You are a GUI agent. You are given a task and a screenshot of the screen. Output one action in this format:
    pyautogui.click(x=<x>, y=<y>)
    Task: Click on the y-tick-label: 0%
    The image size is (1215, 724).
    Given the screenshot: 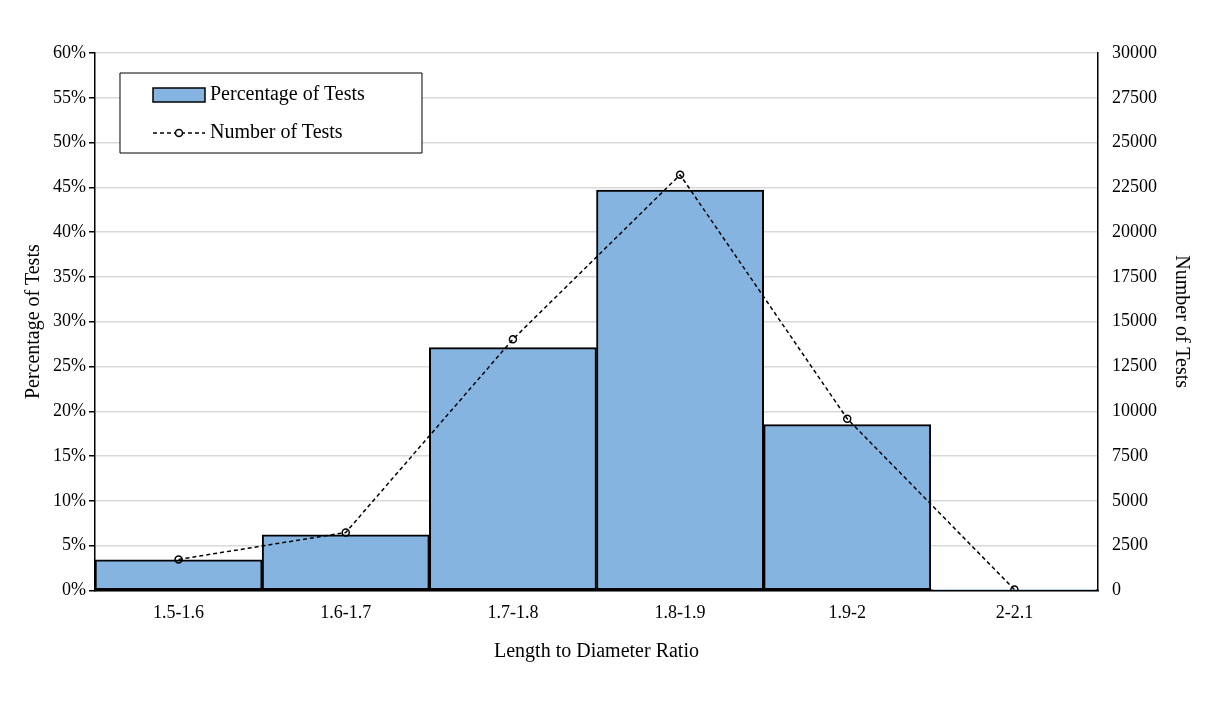 What is the action you would take?
    pyautogui.click(x=73, y=589)
    